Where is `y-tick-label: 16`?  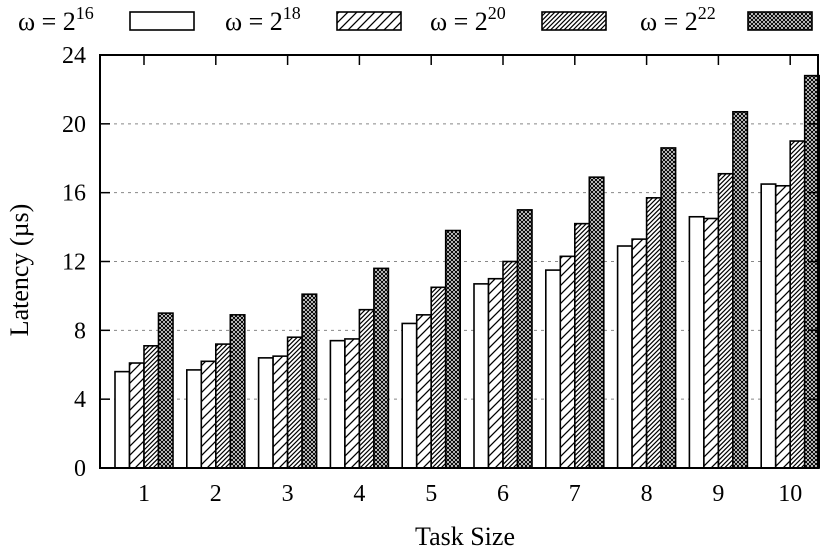
y-tick-label: 16 is located at coordinates (74, 194).